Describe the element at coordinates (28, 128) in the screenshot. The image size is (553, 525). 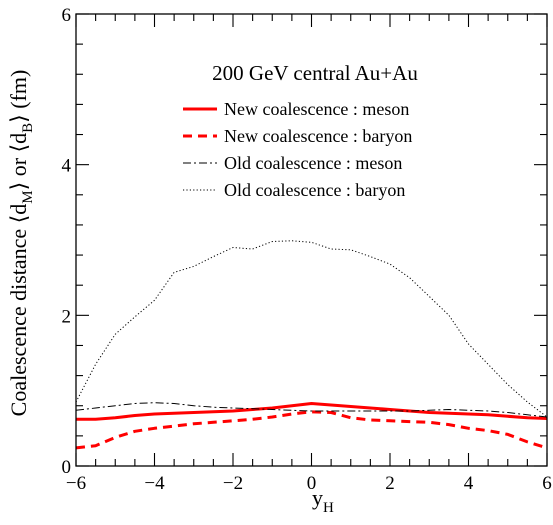
I see `y-axis-label-sub-b: B` at that location.